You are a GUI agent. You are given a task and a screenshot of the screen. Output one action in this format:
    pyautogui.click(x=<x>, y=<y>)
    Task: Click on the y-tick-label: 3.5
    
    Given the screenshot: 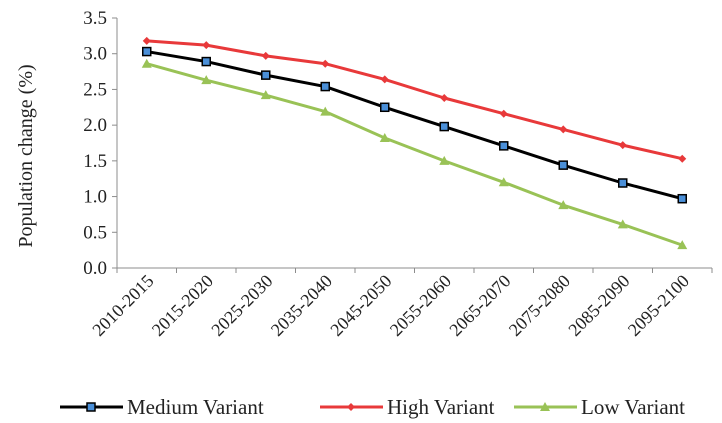 What is the action you would take?
    pyautogui.click(x=95, y=18)
    